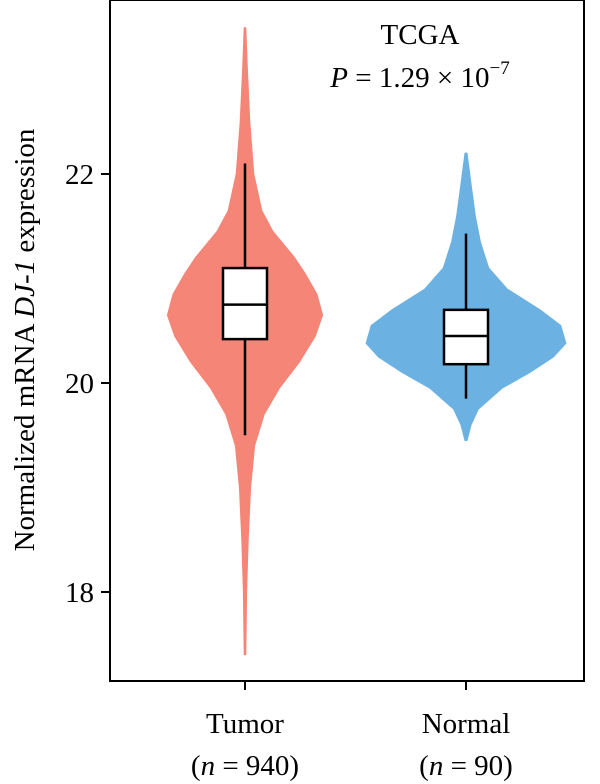  What do you see at coordinates (245, 766) in the screenshot?
I see `sample-size-label-tumor: (n = 940)` at bounding box center [245, 766].